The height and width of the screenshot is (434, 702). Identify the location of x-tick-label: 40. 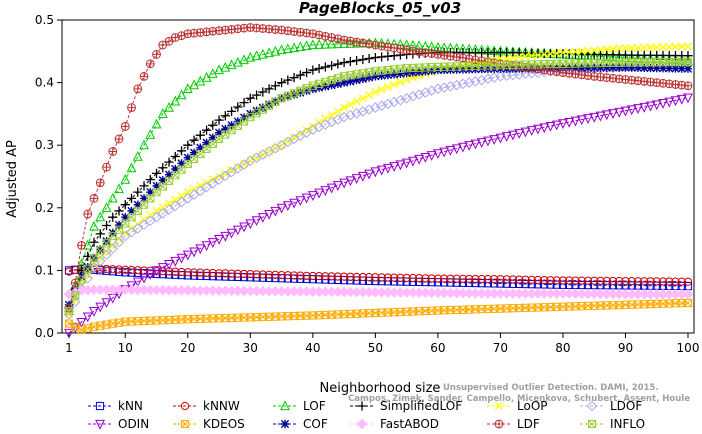
(312, 348).